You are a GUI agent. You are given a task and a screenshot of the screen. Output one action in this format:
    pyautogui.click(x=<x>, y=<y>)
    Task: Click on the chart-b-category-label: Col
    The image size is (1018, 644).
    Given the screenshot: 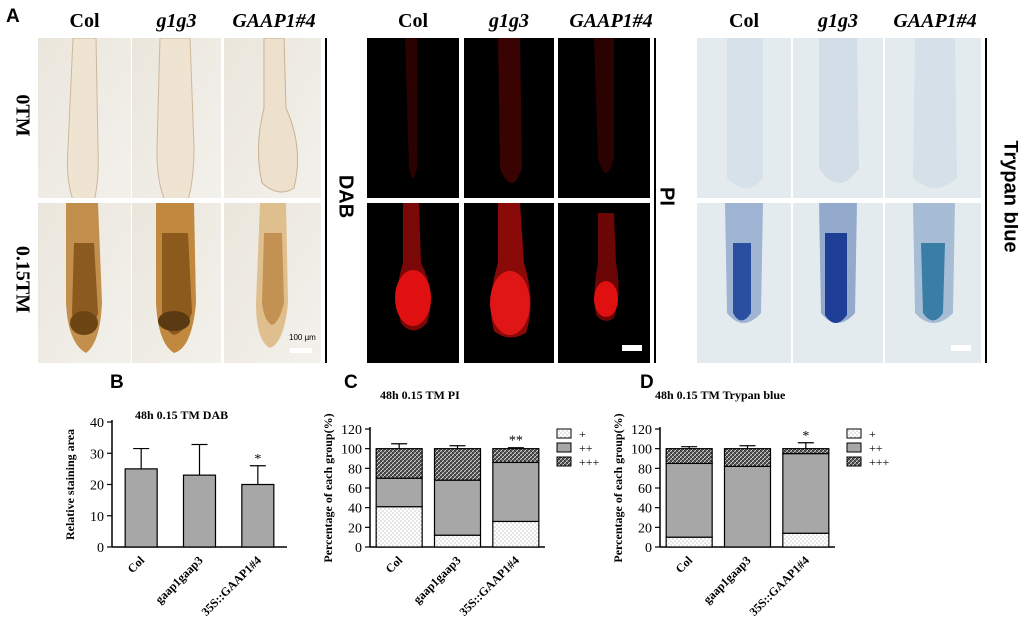 What is the action you would take?
    pyautogui.click(x=136, y=564)
    